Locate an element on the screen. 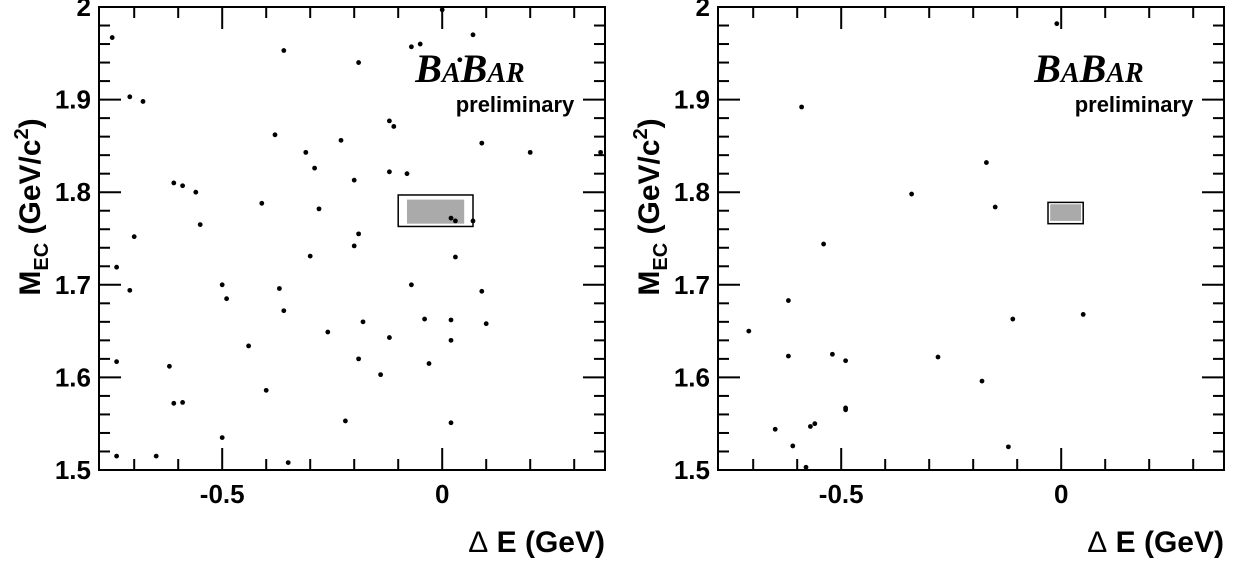 Image resolution: width=1238 pixels, height=561 pixels. babar-logo-part: AR is located at coordinates (1123, 73).